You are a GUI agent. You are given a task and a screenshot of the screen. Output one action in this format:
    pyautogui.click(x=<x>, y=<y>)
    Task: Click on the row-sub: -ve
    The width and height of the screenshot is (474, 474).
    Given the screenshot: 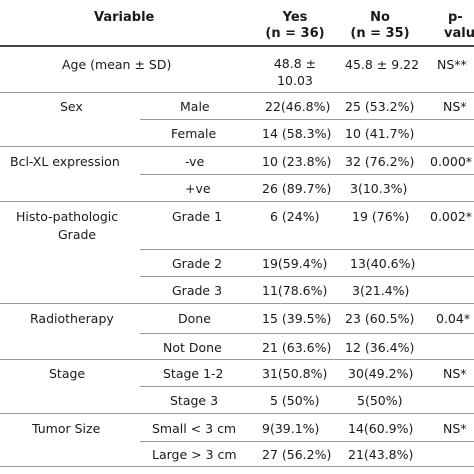 What is the action you would take?
    pyautogui.click(x=195, y=161)
    